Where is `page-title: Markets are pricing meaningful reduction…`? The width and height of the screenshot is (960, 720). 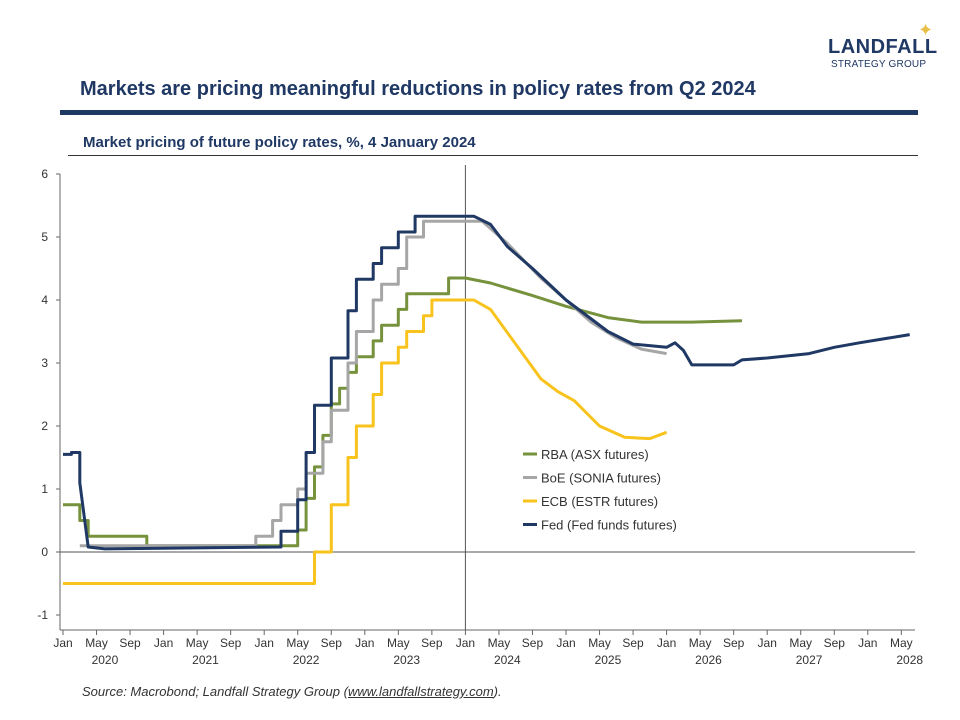
page-title: Markets are pricing meaningful reduction… is located at coordinates (418, 89).